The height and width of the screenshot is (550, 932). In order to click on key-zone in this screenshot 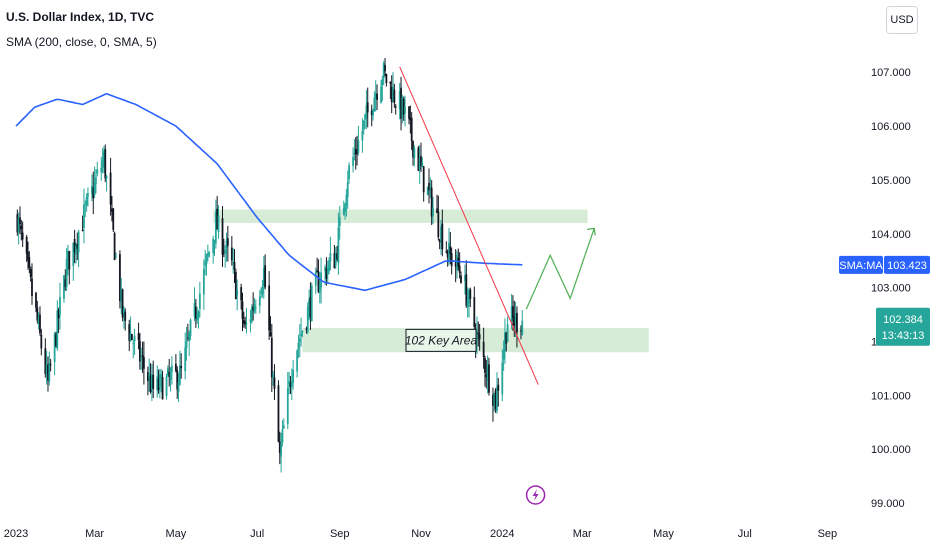, I will do `click(400, 216)`.